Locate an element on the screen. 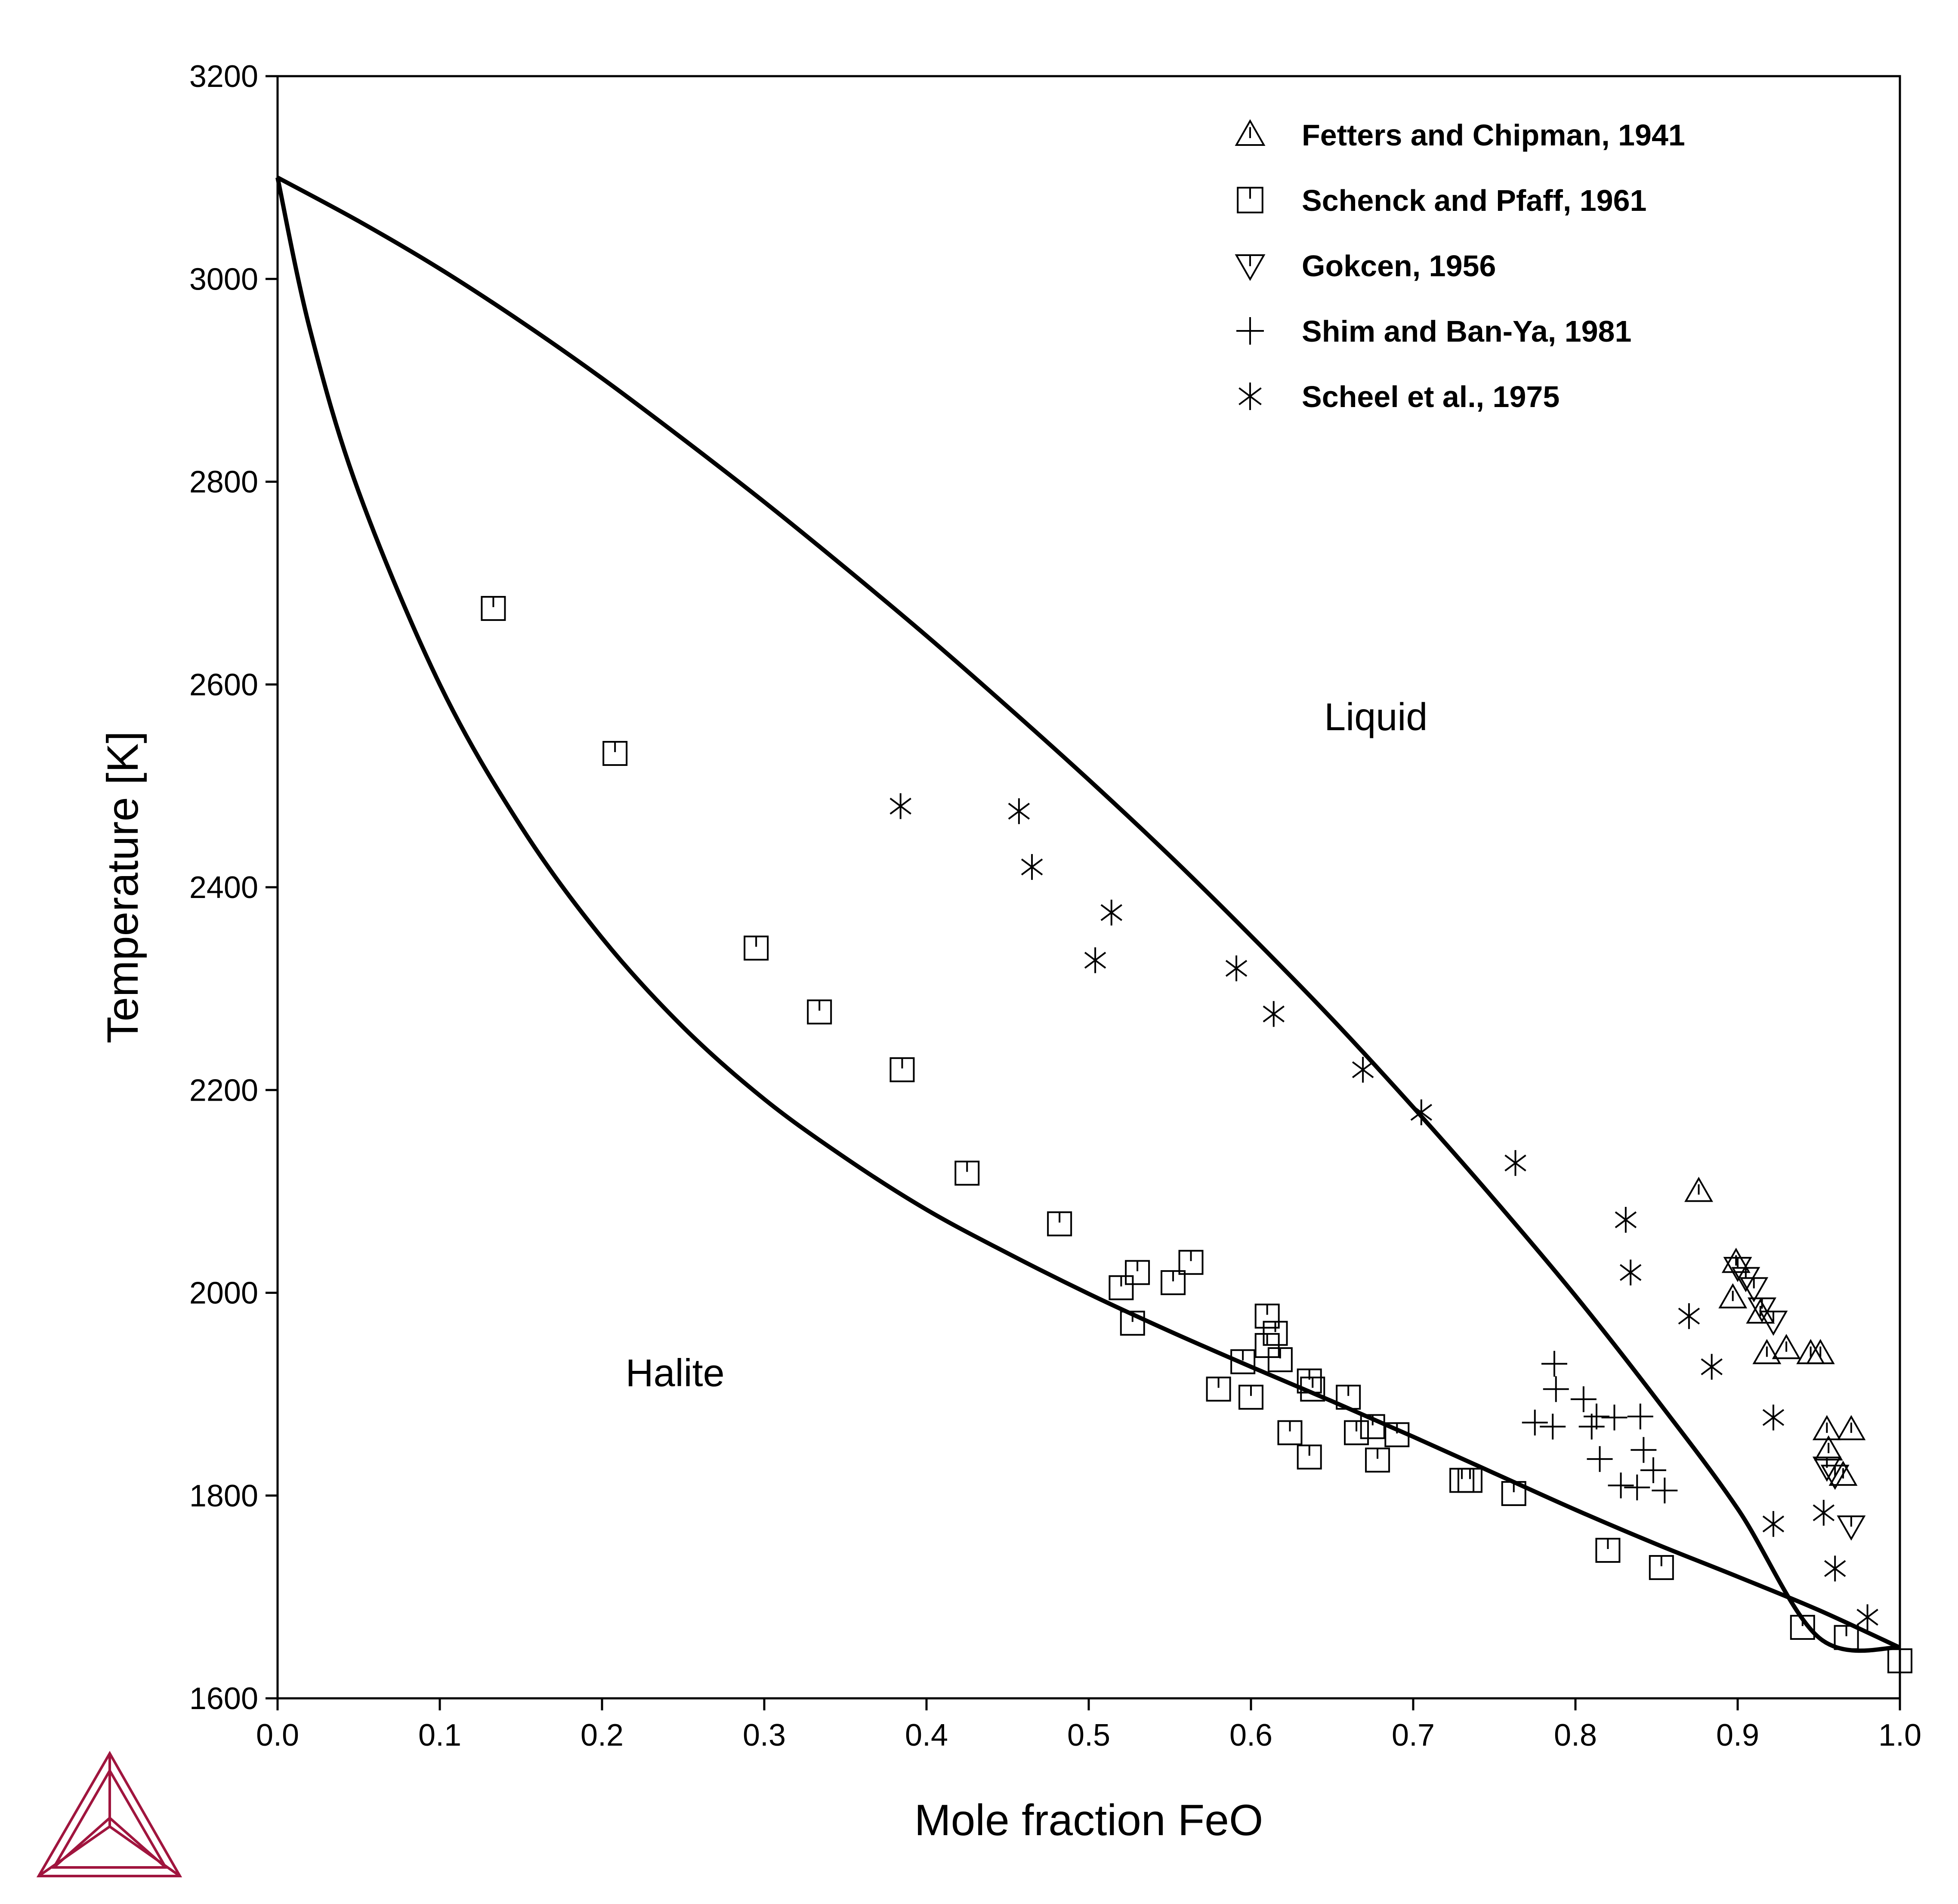  x-tick-label: 0.8 is located at coordinates (1575, 1735).